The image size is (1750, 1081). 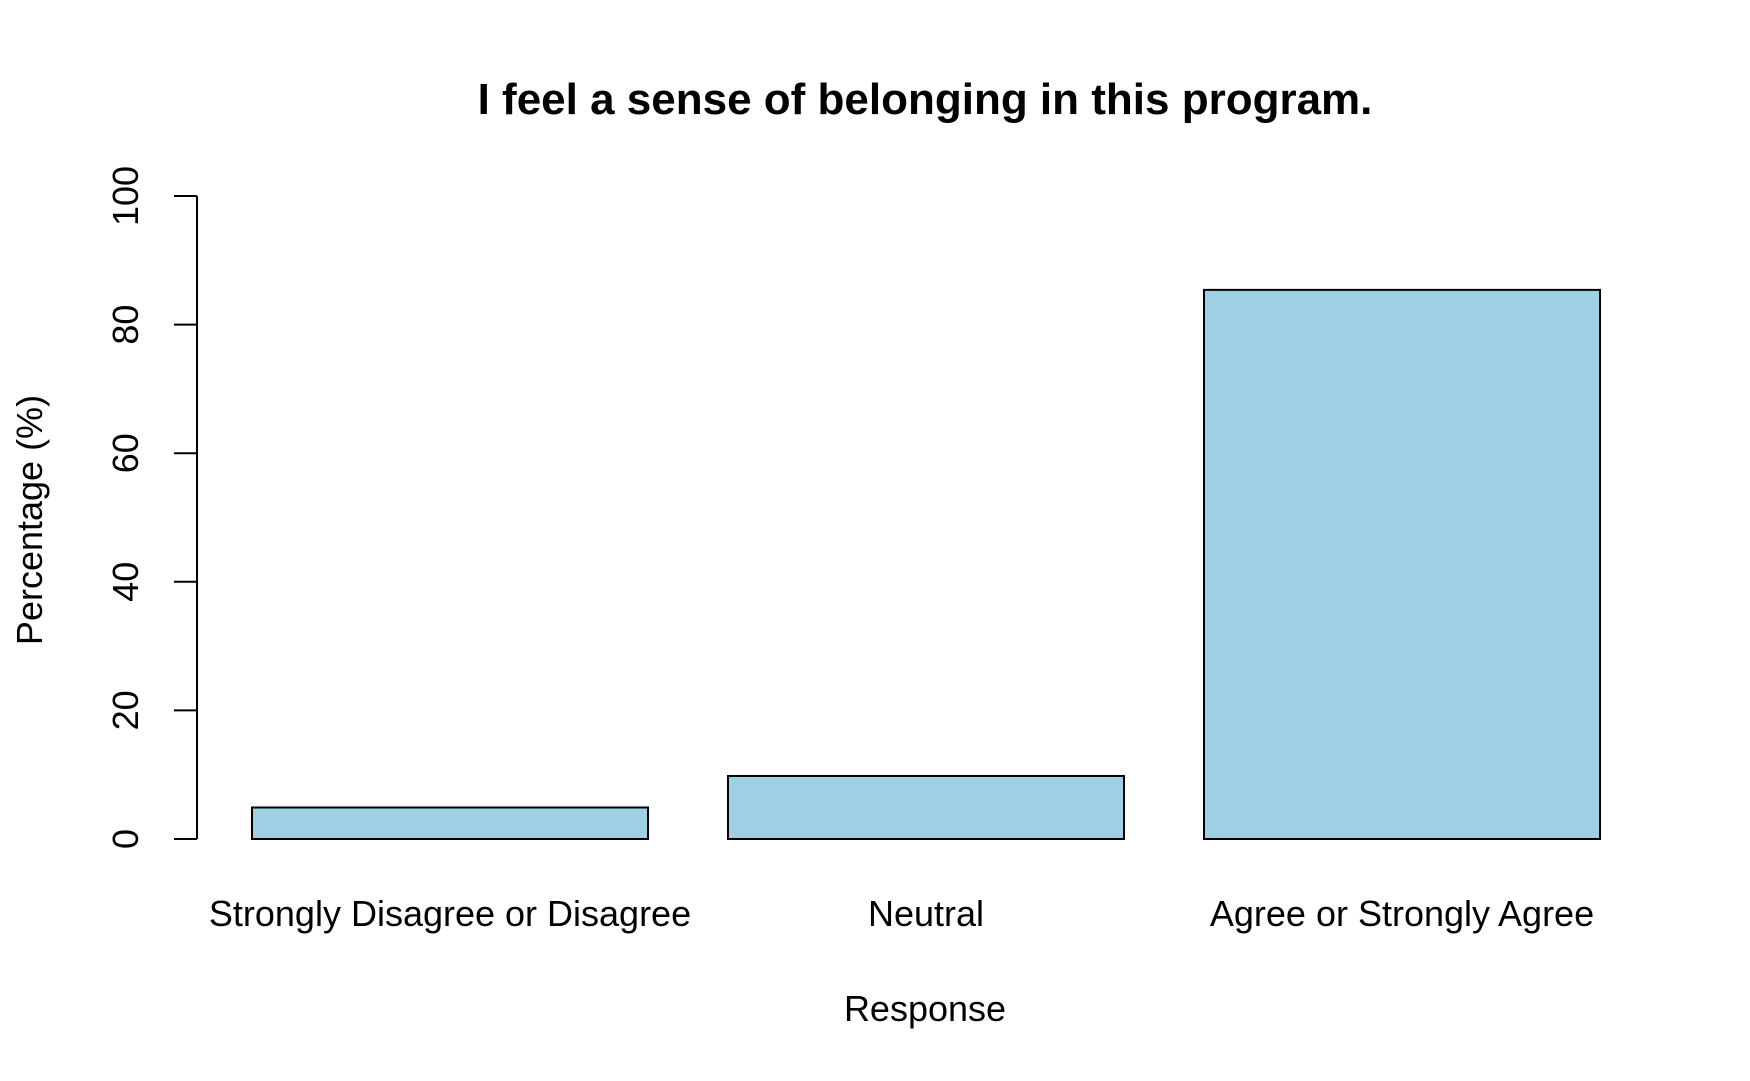 I want to click on y-tick-label: 100, so click(x=125, y=196).